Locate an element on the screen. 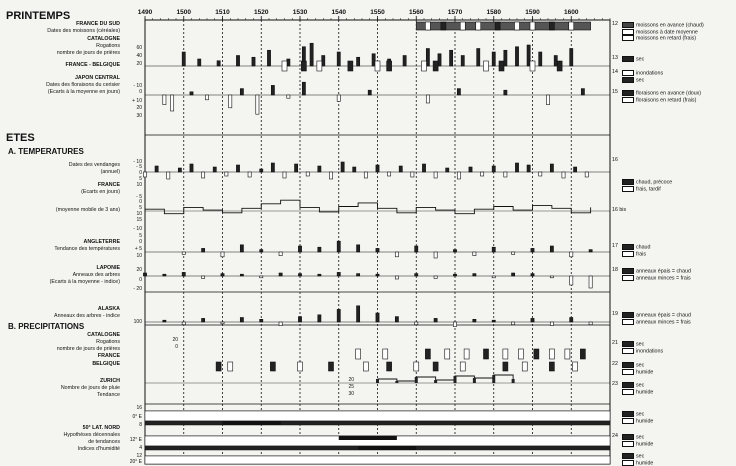 The image size is (736, 466). legend-text: chaud is located at coordinates (643, 247).